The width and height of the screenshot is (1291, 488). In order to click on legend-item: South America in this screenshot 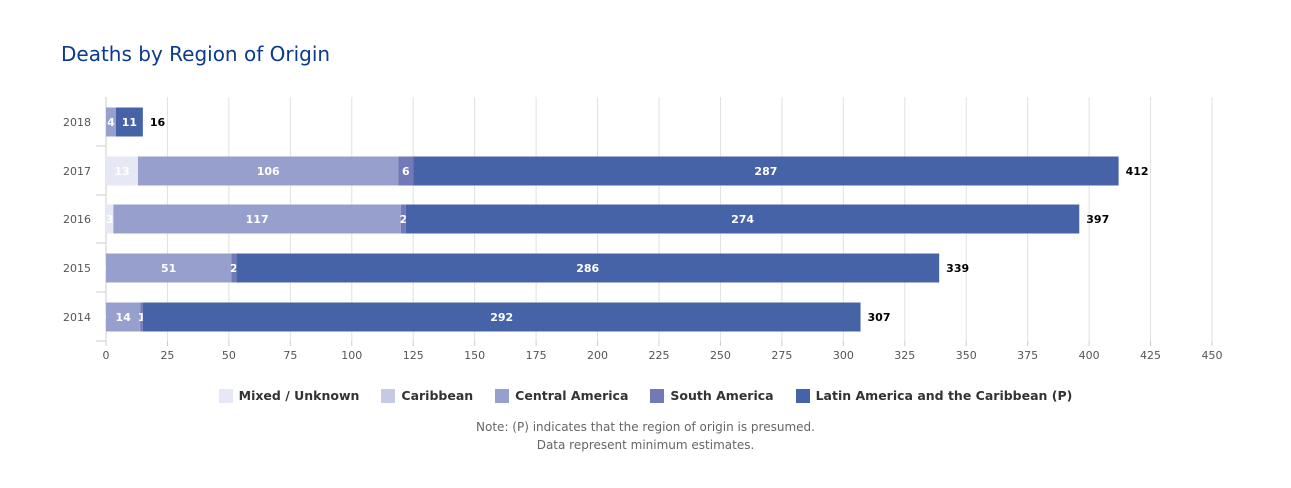, I will do `click(712, 395)`.